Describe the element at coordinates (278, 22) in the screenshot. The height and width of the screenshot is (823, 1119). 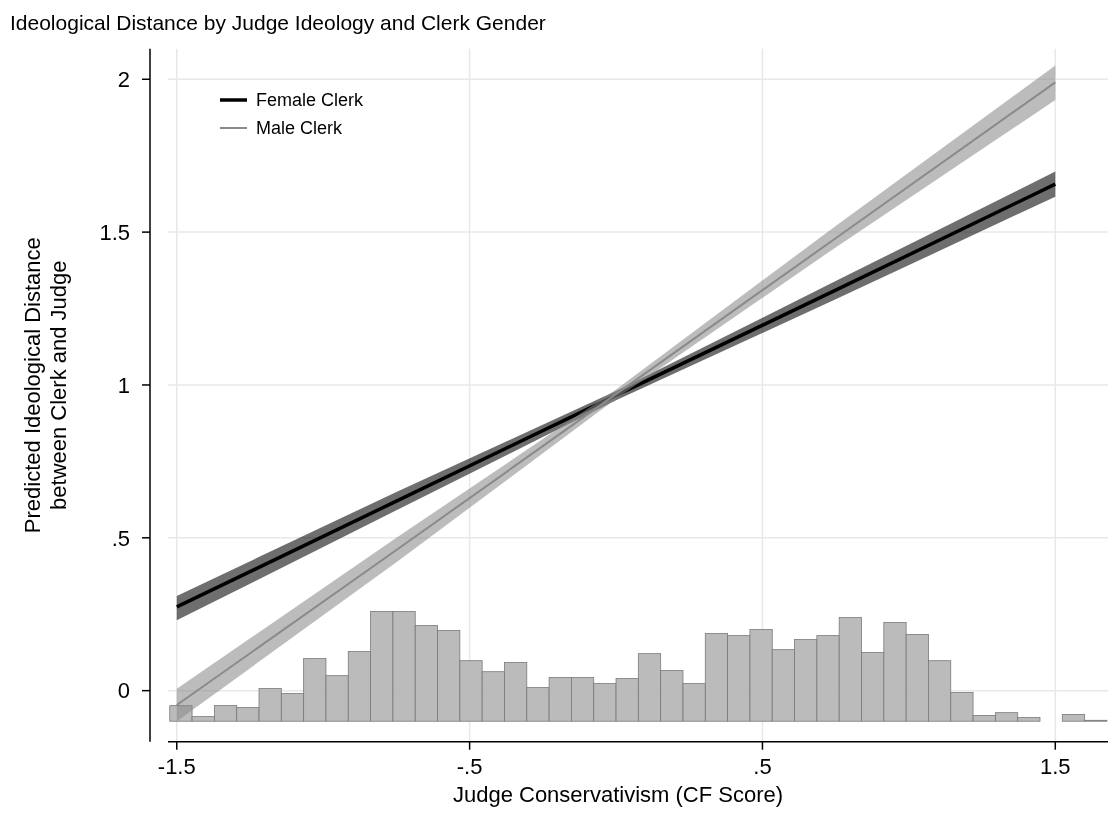
I see `chart-title: Ideological Distance by Judge Ideology and Clerk Gender` at that location.